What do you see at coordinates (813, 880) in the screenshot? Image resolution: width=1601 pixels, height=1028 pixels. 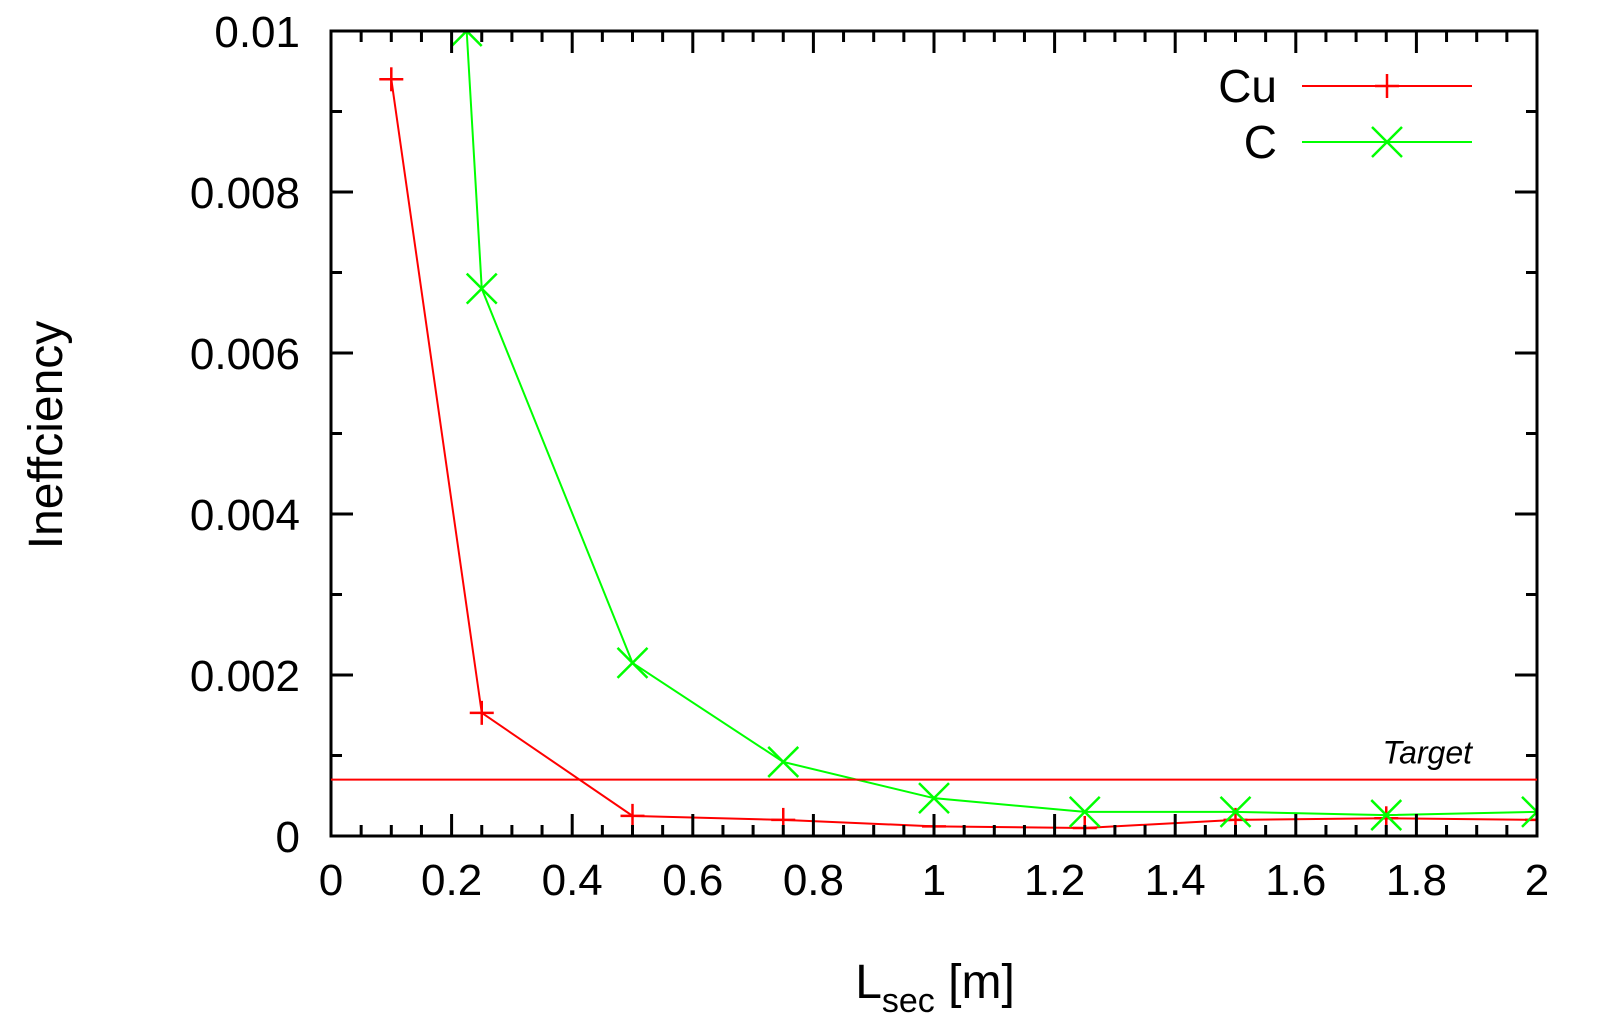 I see `x-tick-label: 0.8` at bounding box center [813, 880].